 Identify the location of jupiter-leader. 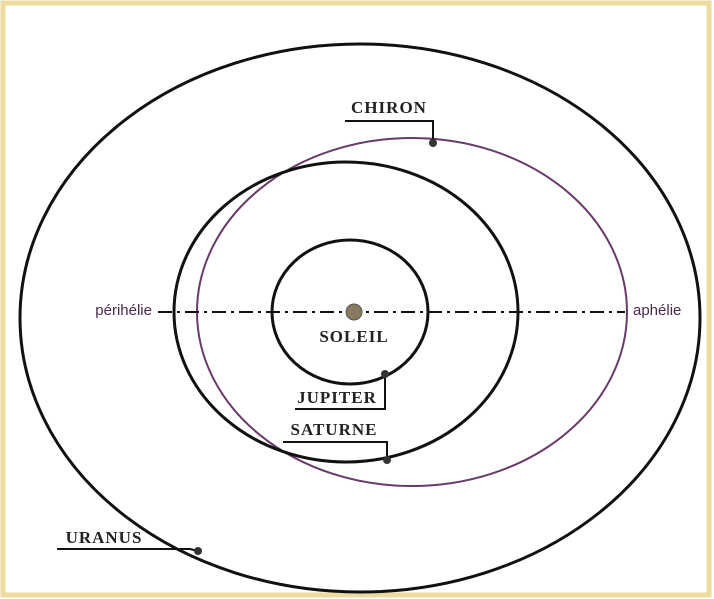
(340, 392).